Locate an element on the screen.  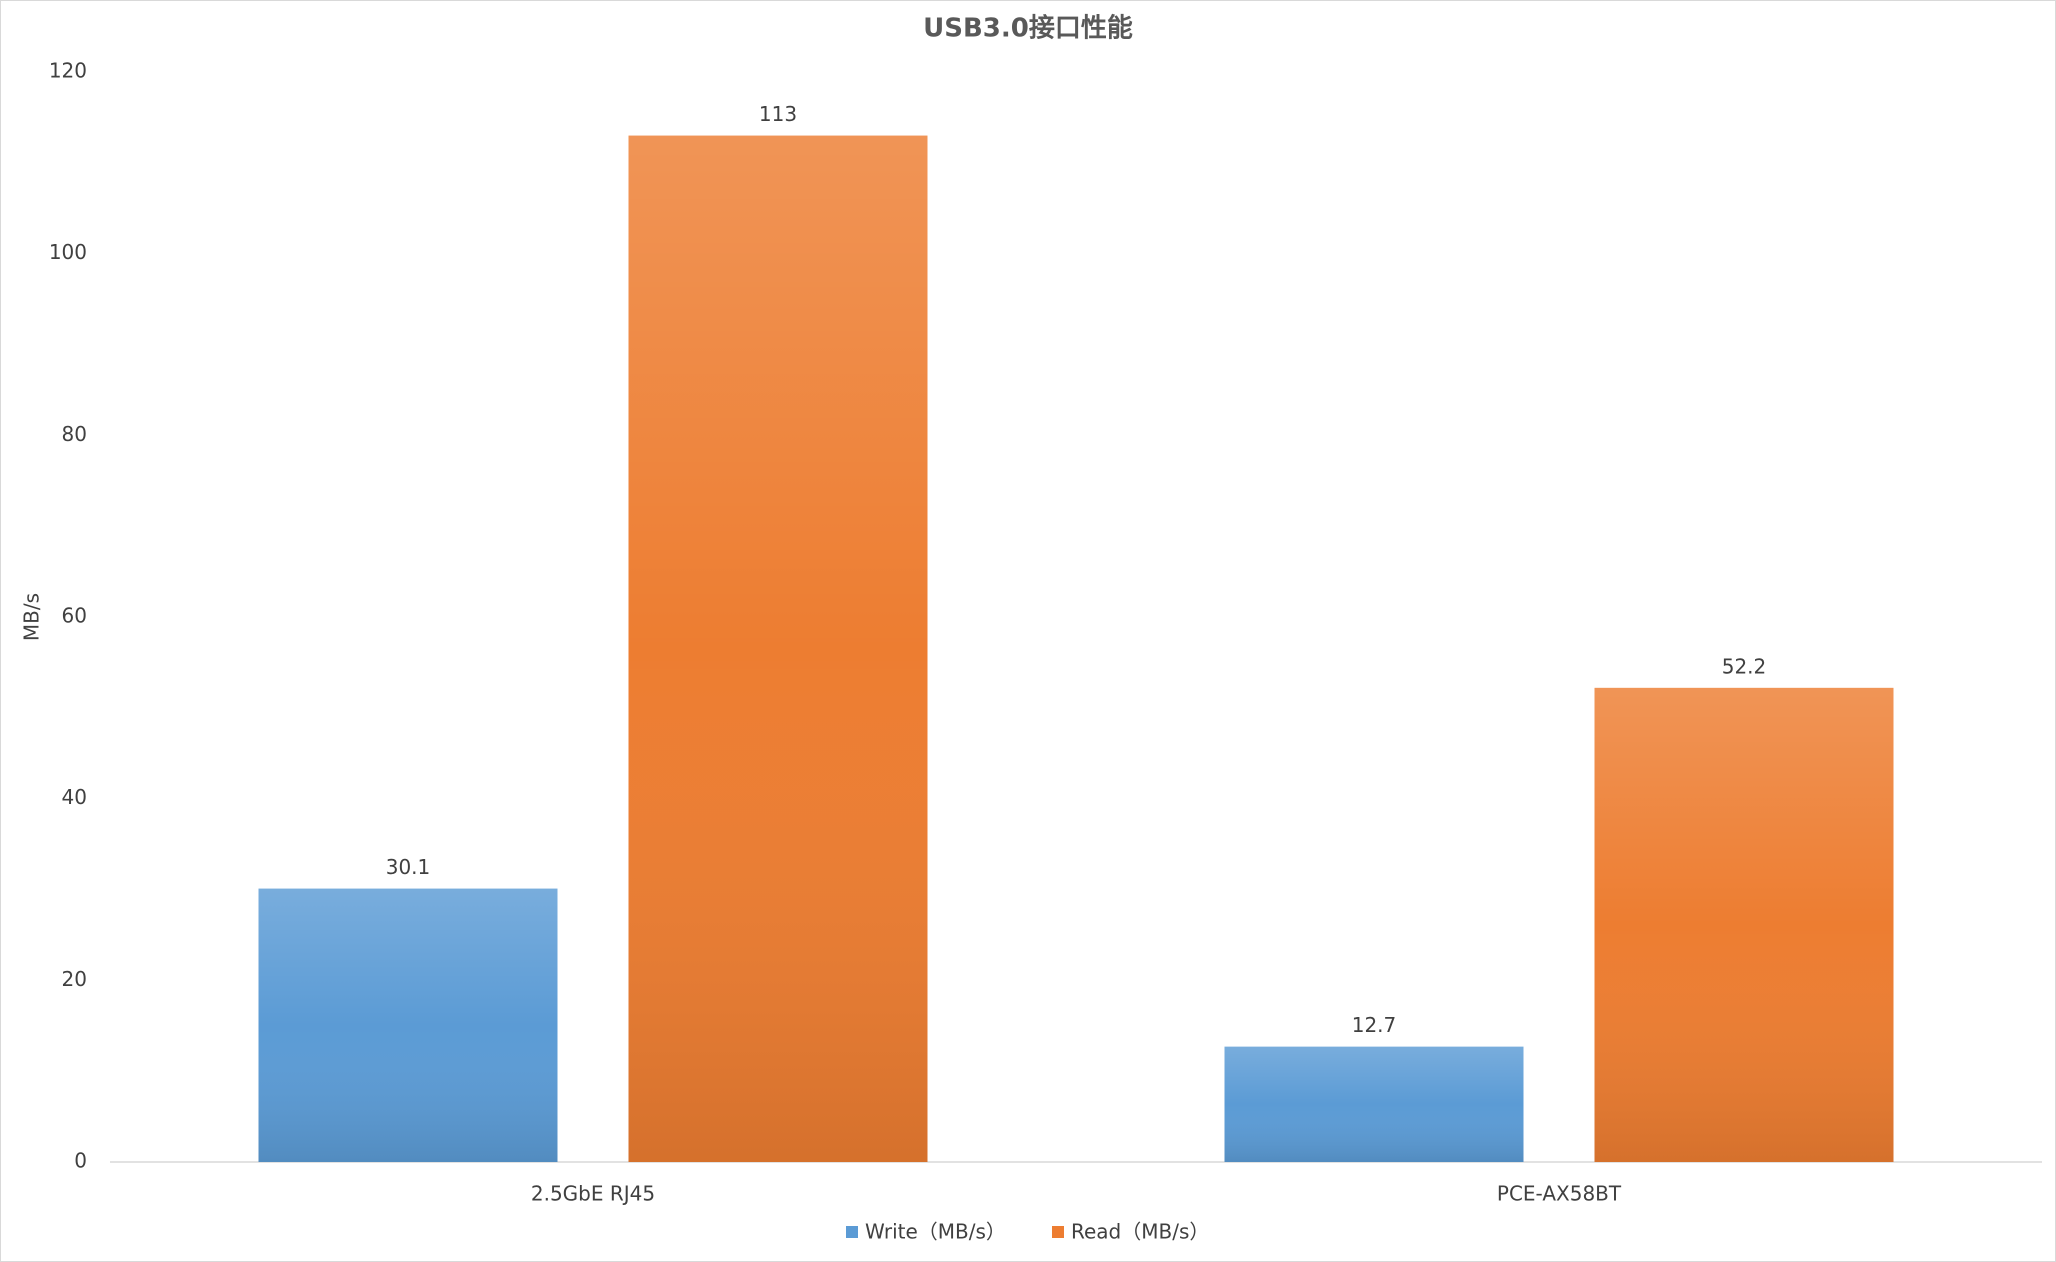
y-tick-label: 40 is located at coordinates (74, 797).